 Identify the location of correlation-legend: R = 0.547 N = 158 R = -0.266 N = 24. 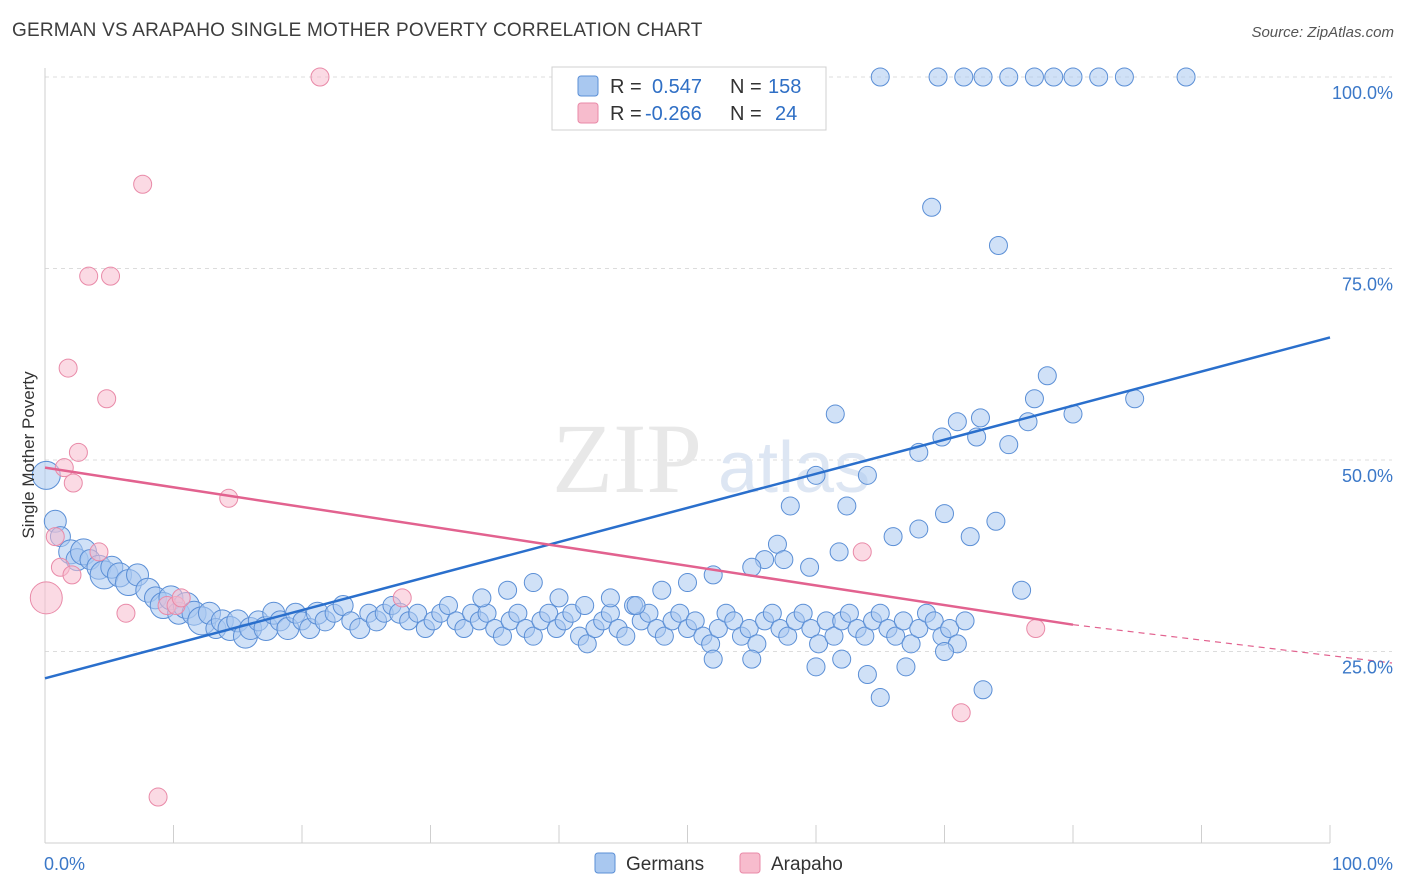
(689, 98).